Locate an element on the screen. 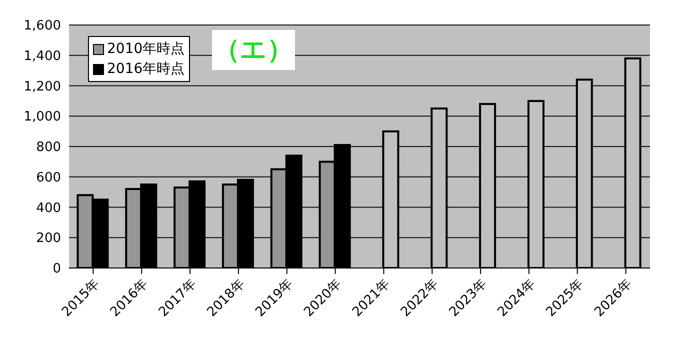 The image size is (680, 348). legend-label: 2010年時点 is located at coordinates (146, 49).